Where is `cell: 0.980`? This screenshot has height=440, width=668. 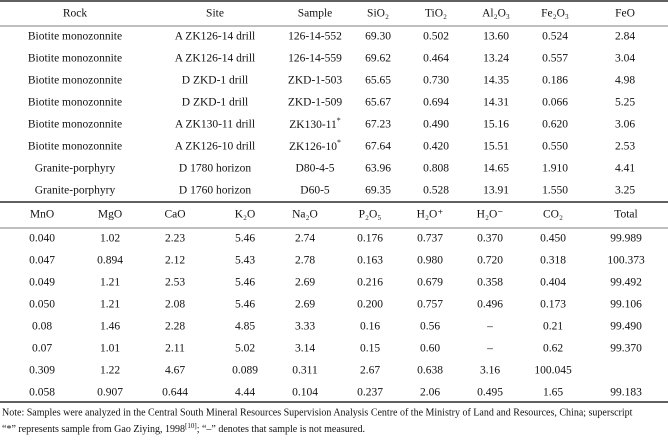
cell: 0.980 is located at coordinates (430, 261).